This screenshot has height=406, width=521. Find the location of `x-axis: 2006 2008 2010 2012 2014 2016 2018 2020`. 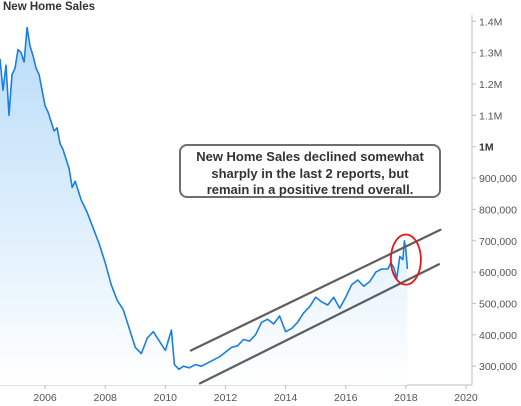

x-axis: 2006 2008 2010 2012 2014 2016 2018 2020 is located at coordinates (255, 394).